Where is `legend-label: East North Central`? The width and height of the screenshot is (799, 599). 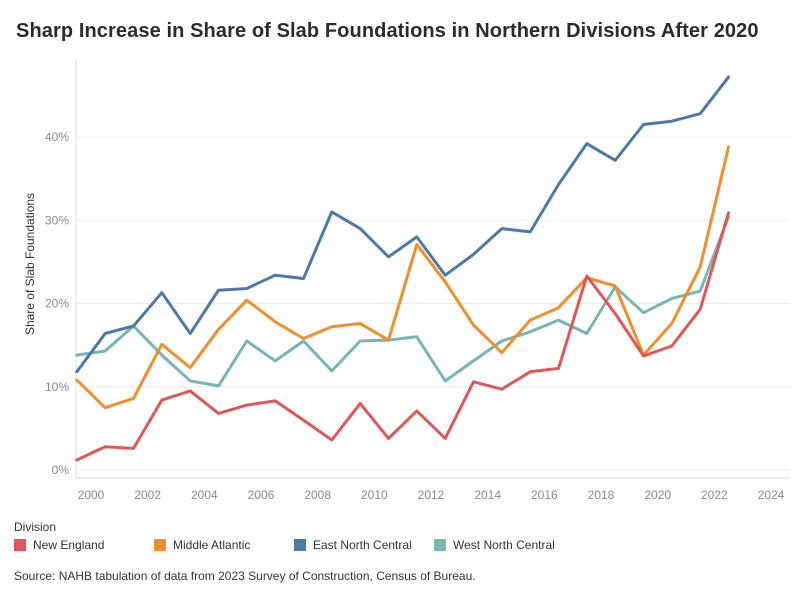 legend-label: East North Central is located at coordinates (362, 545).